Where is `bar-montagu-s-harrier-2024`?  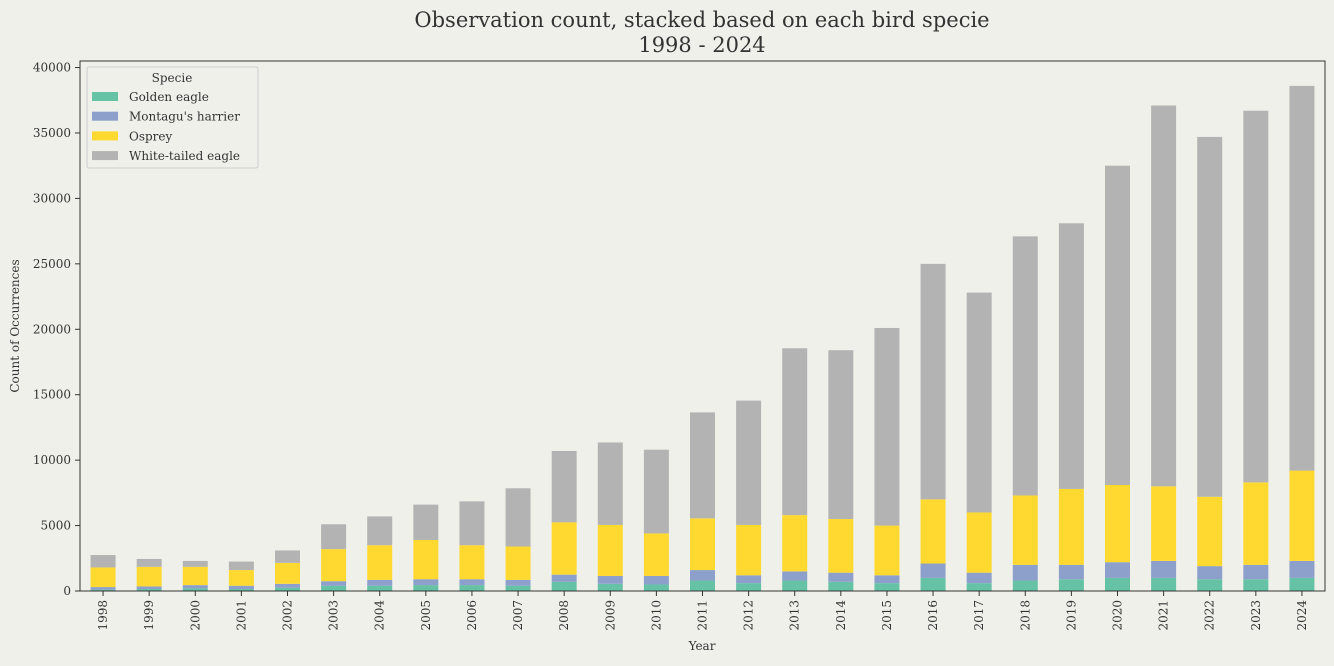
bar-montagu-s-harrier-2024 is located at coordinates (1302, 569).